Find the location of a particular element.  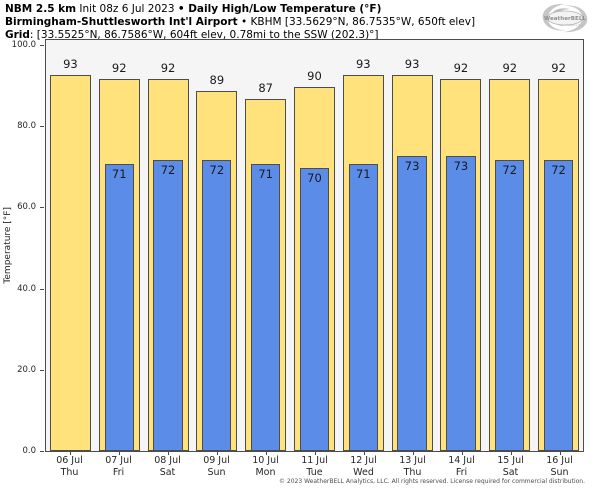

product-title: • Daily High/Low Temperature (°F) is located at coordinates (279, 9).